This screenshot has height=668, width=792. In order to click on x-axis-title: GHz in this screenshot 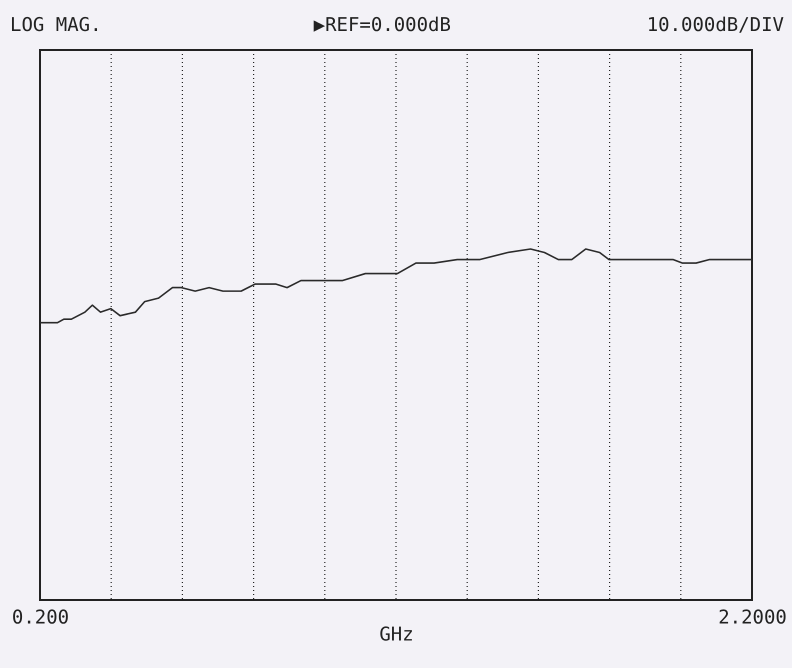, I will do `click(396, 635)`.